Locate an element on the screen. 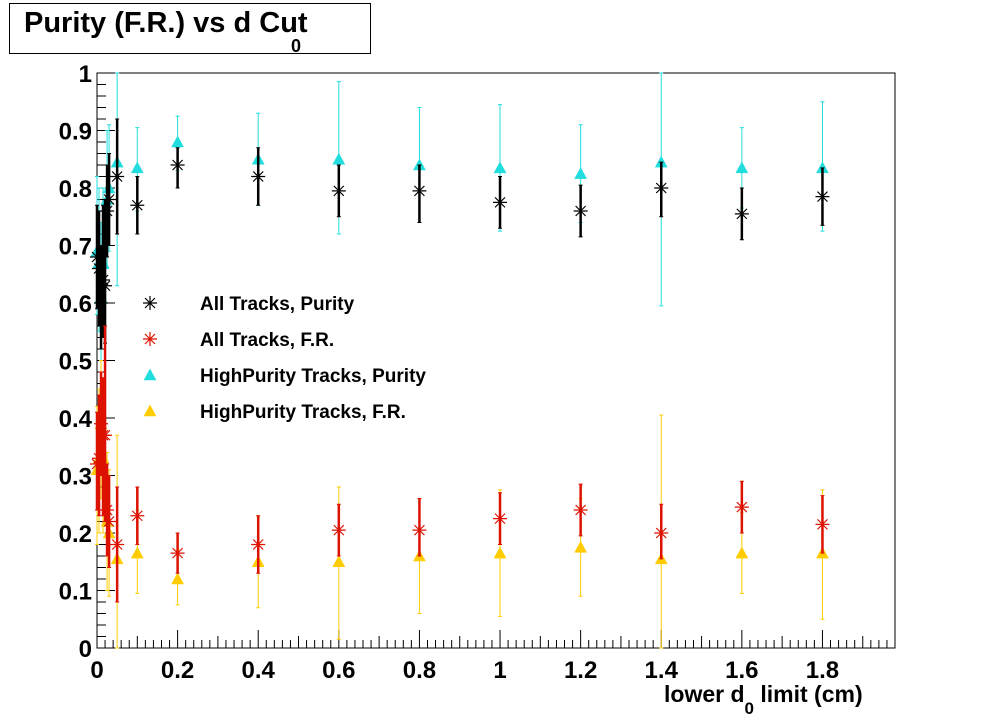 The width and height of the screenshot is (996, 722). x-tick-label: 1.2 is located at coordinates (580, 670).